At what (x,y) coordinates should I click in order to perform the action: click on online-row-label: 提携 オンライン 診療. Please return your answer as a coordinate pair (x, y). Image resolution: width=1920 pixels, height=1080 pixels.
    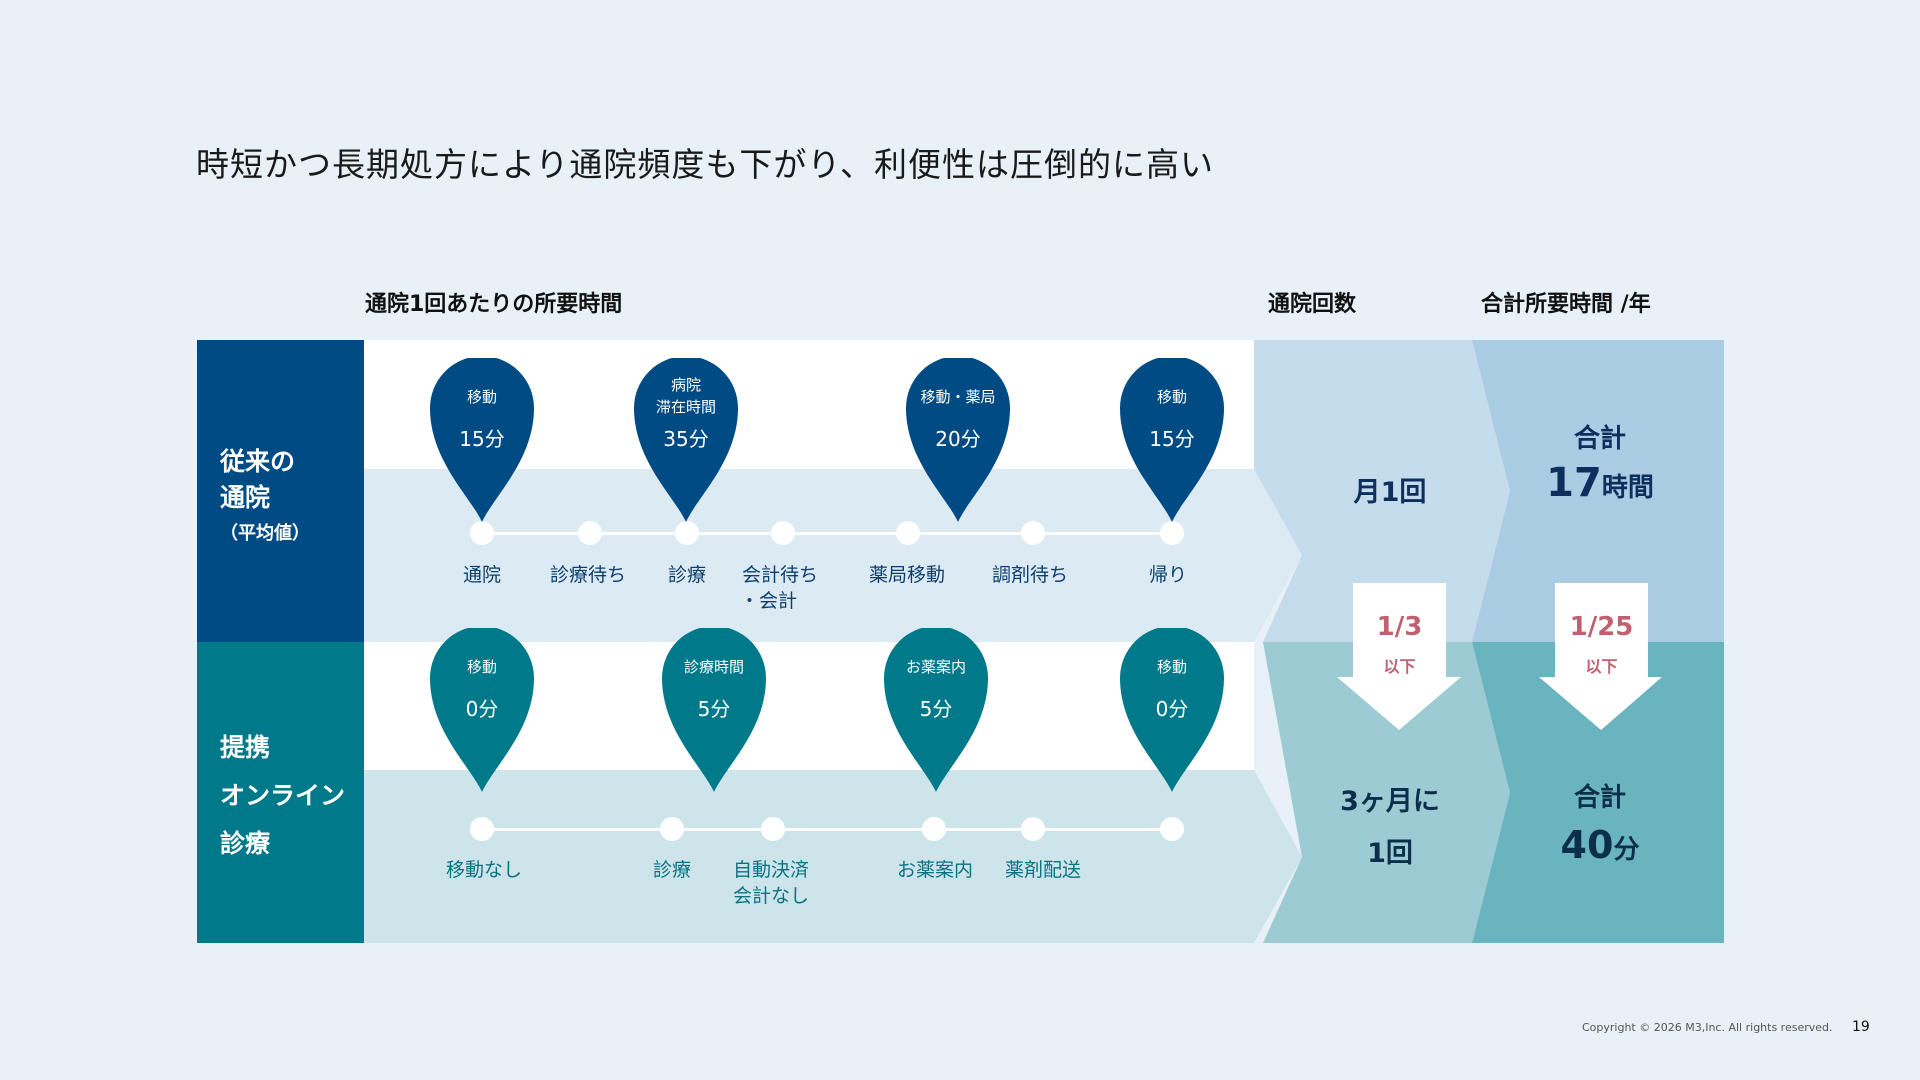
    Looking at the image, I should click on (282, 796).